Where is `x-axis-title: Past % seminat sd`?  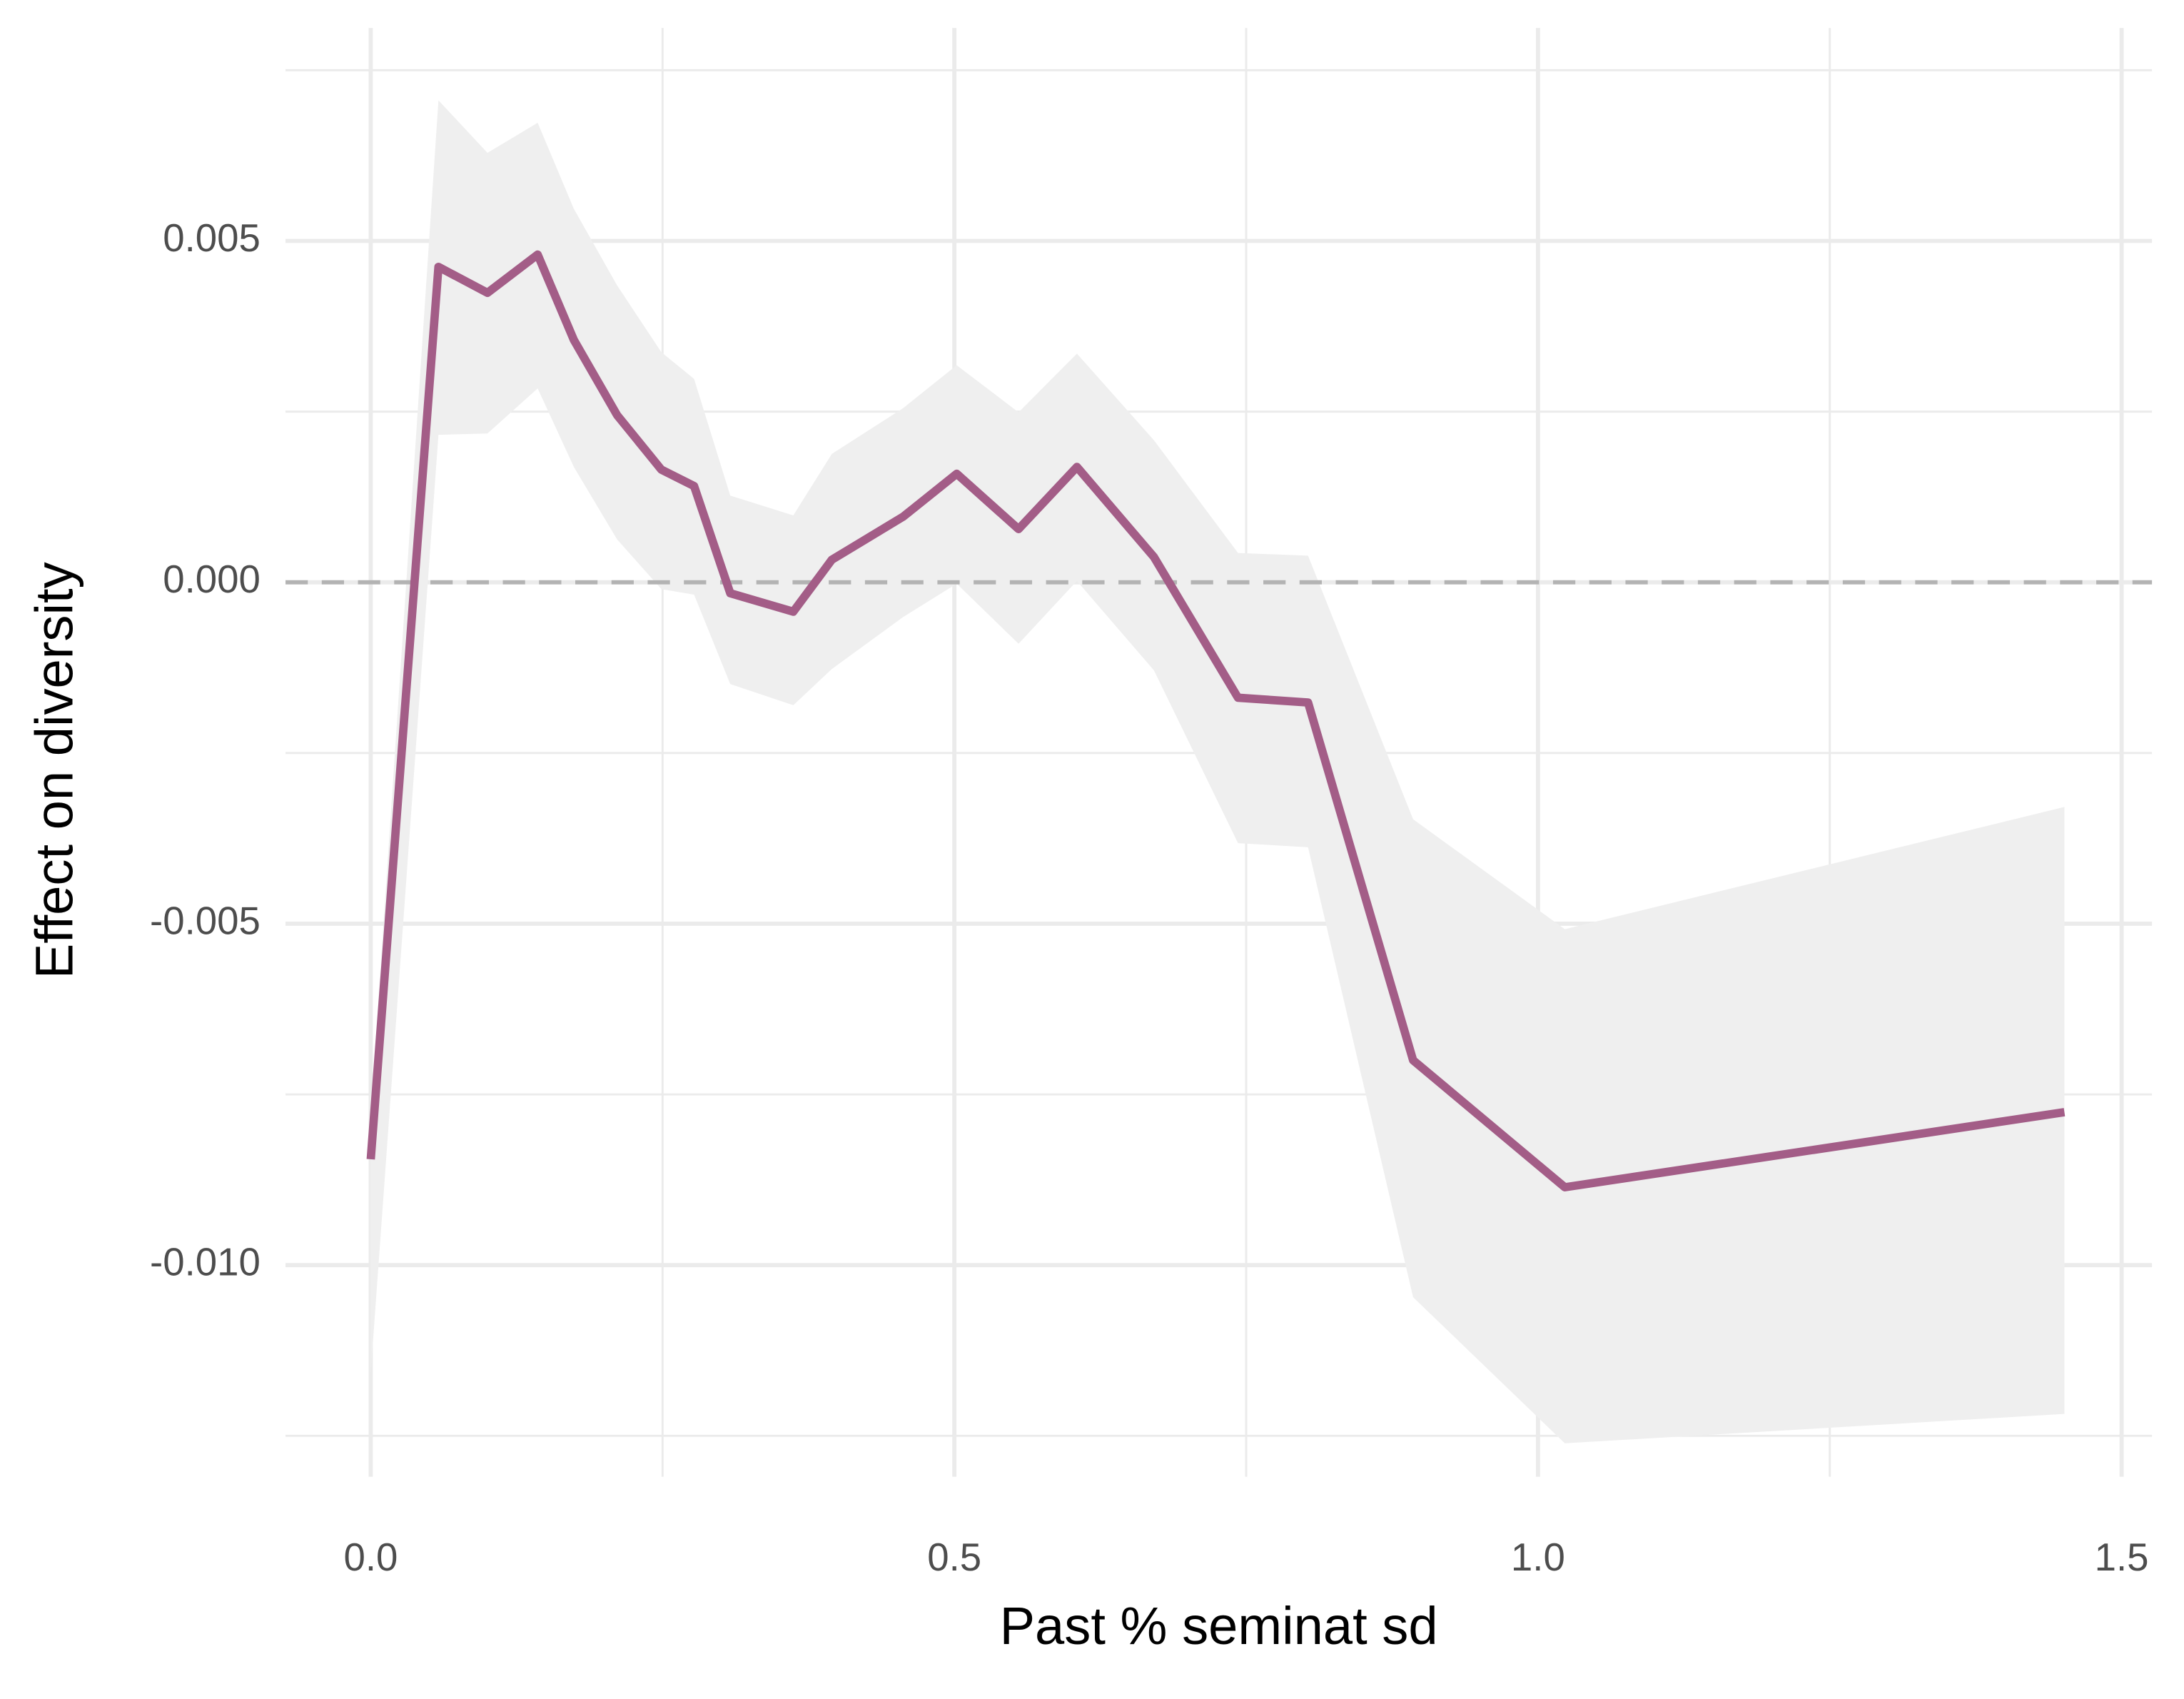
x-axis-title: Past % seminat sd is located at coordinates (1219, 1625).